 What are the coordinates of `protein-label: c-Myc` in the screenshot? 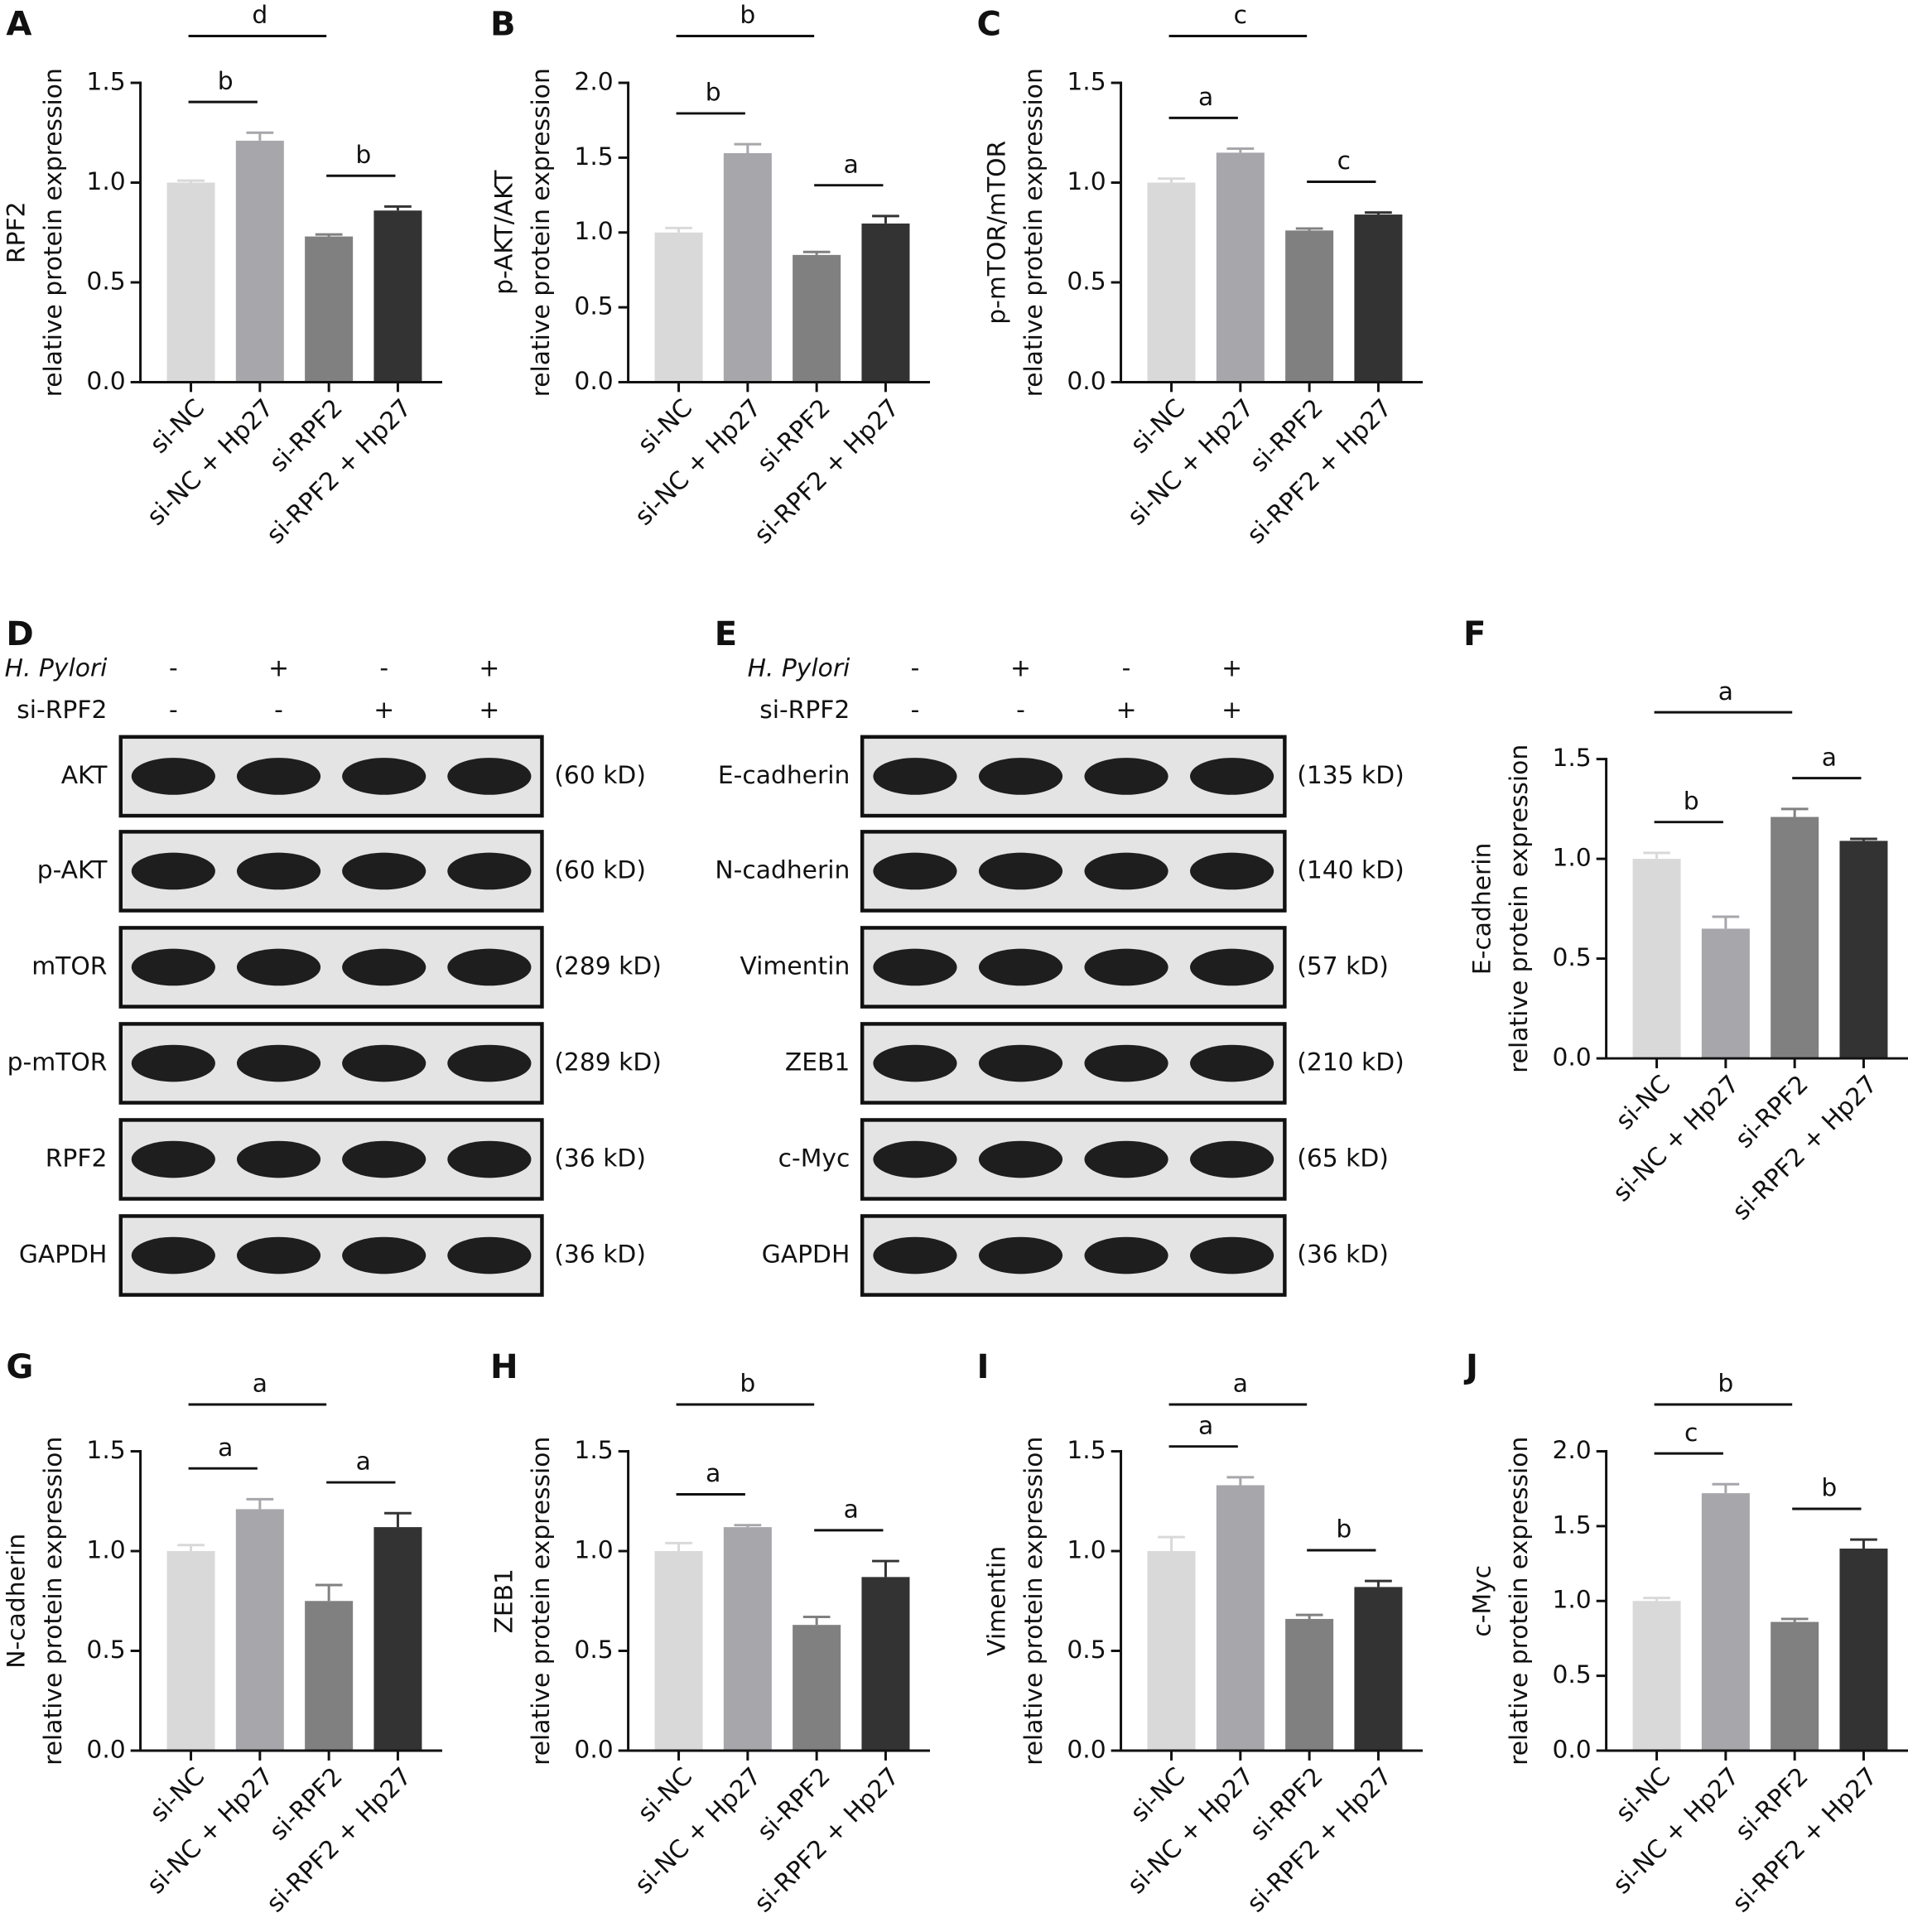 It's located at (814, 1158).